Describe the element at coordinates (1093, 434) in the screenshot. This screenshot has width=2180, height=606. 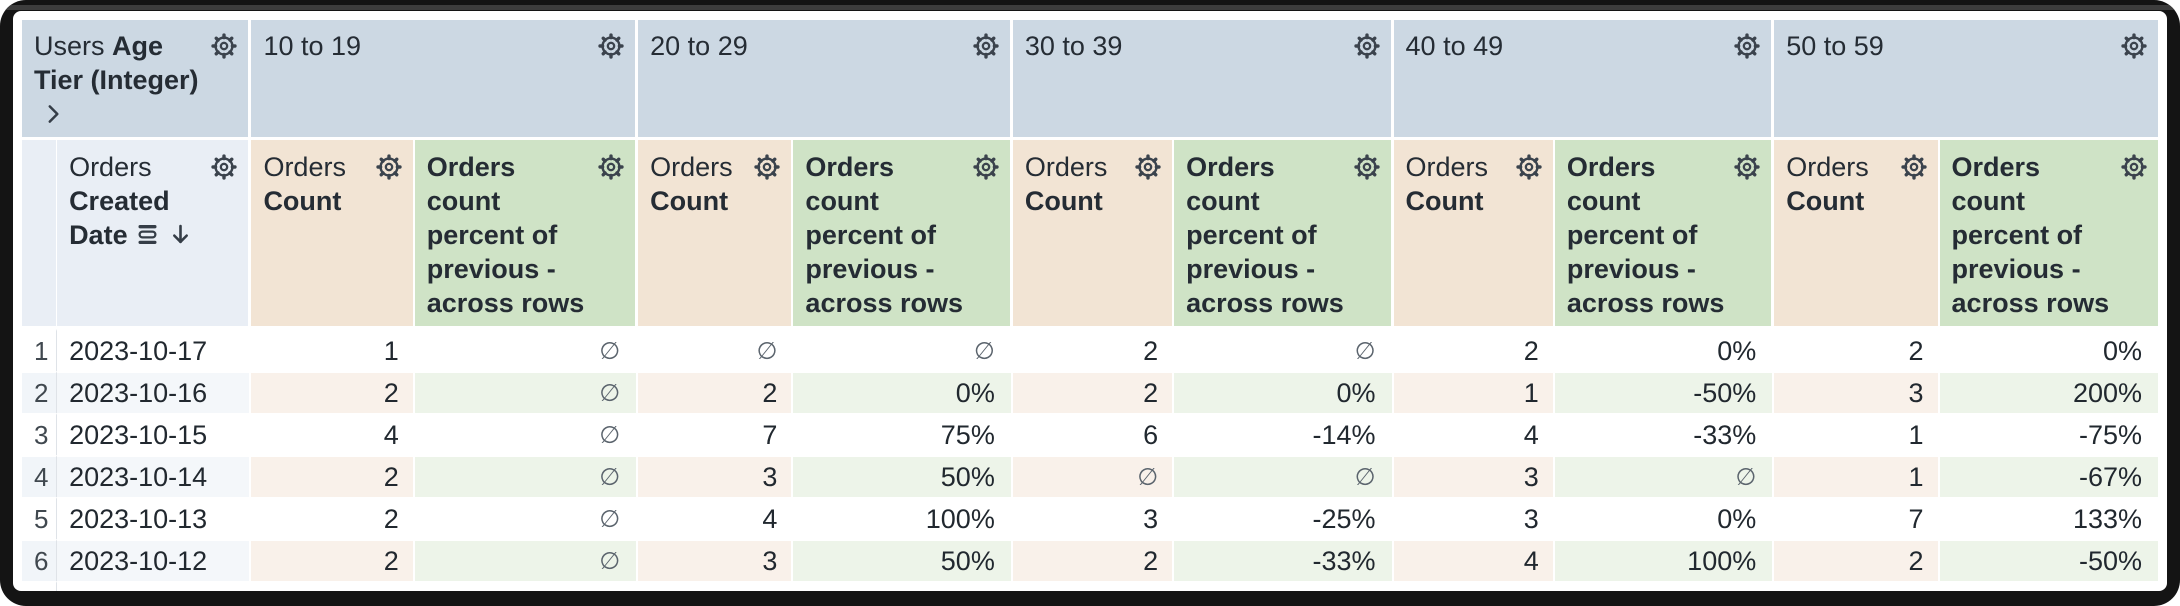
I see `count-cell: 6` at that location.